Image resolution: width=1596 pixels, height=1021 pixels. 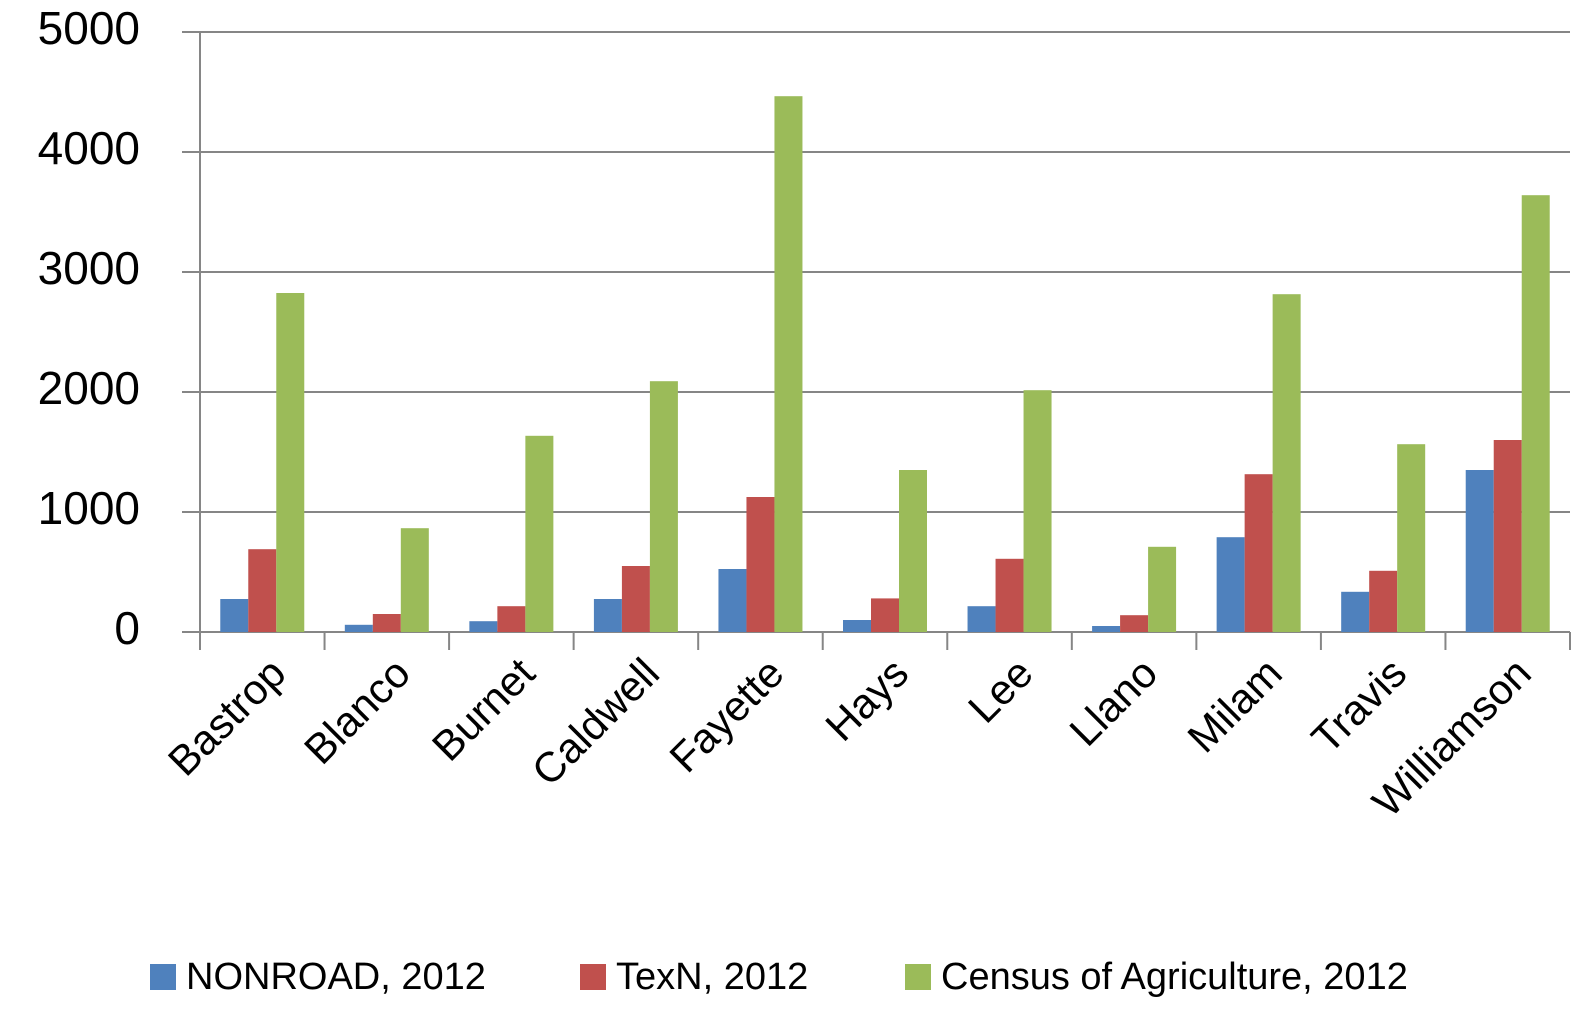 I want to click on x-tick-label: Llano, so click(x=1113, y=702).